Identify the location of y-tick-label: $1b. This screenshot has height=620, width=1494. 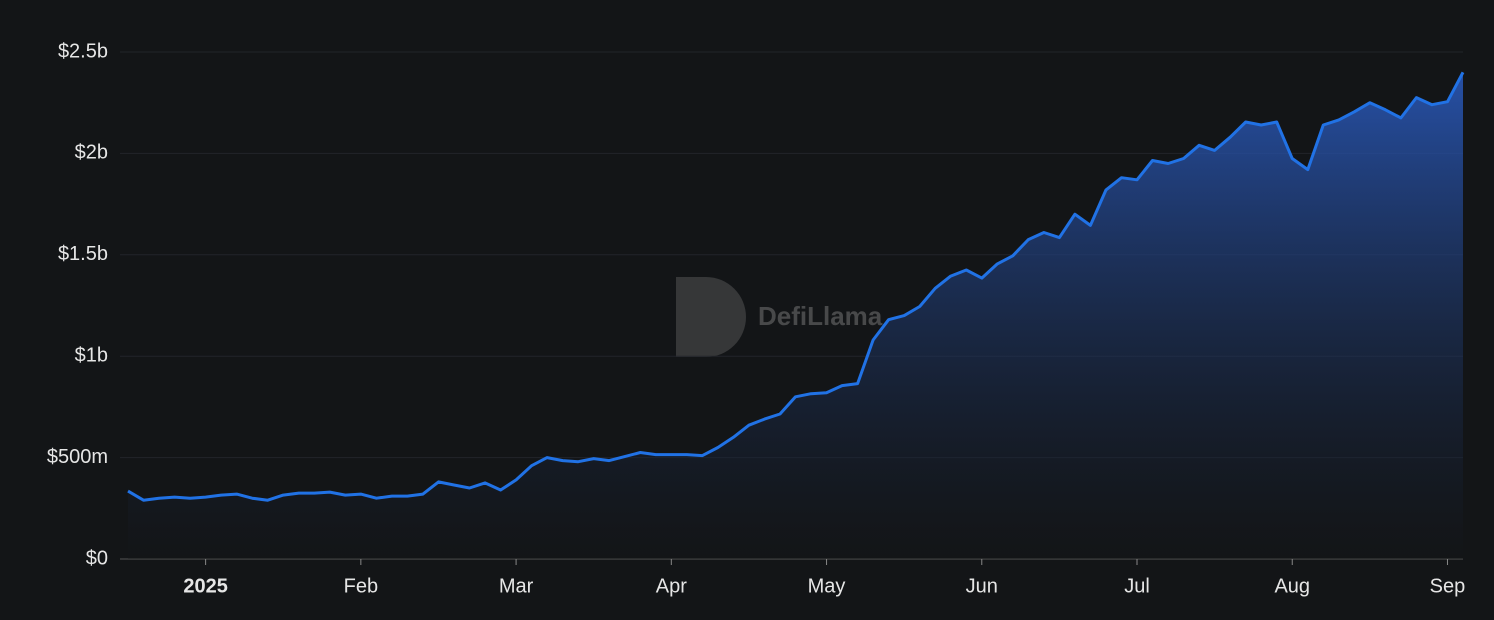
(91, 355).